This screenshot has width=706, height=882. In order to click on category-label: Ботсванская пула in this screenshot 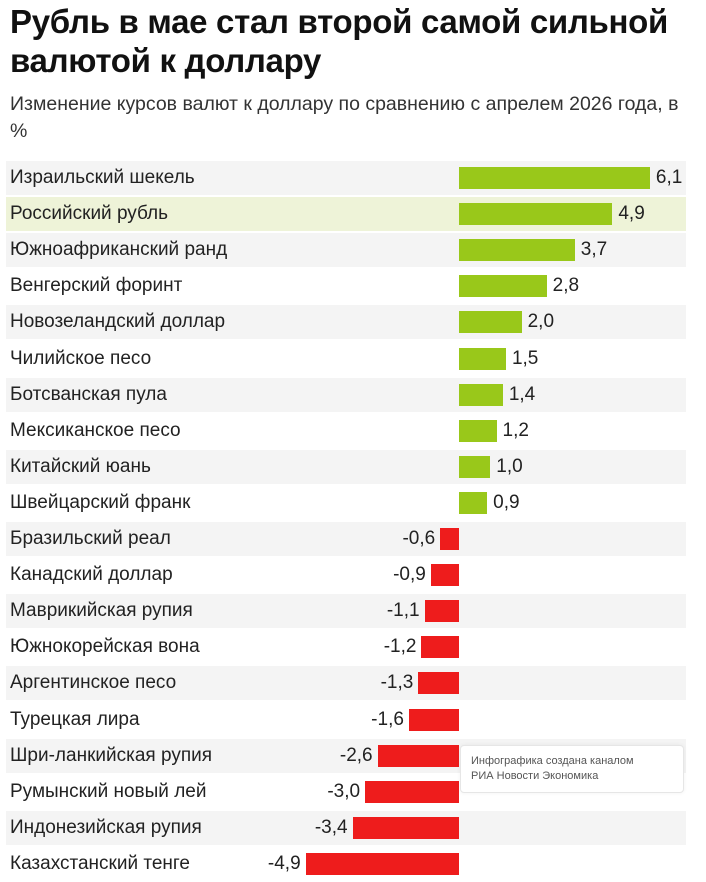, I will do `click(88, 394)`.